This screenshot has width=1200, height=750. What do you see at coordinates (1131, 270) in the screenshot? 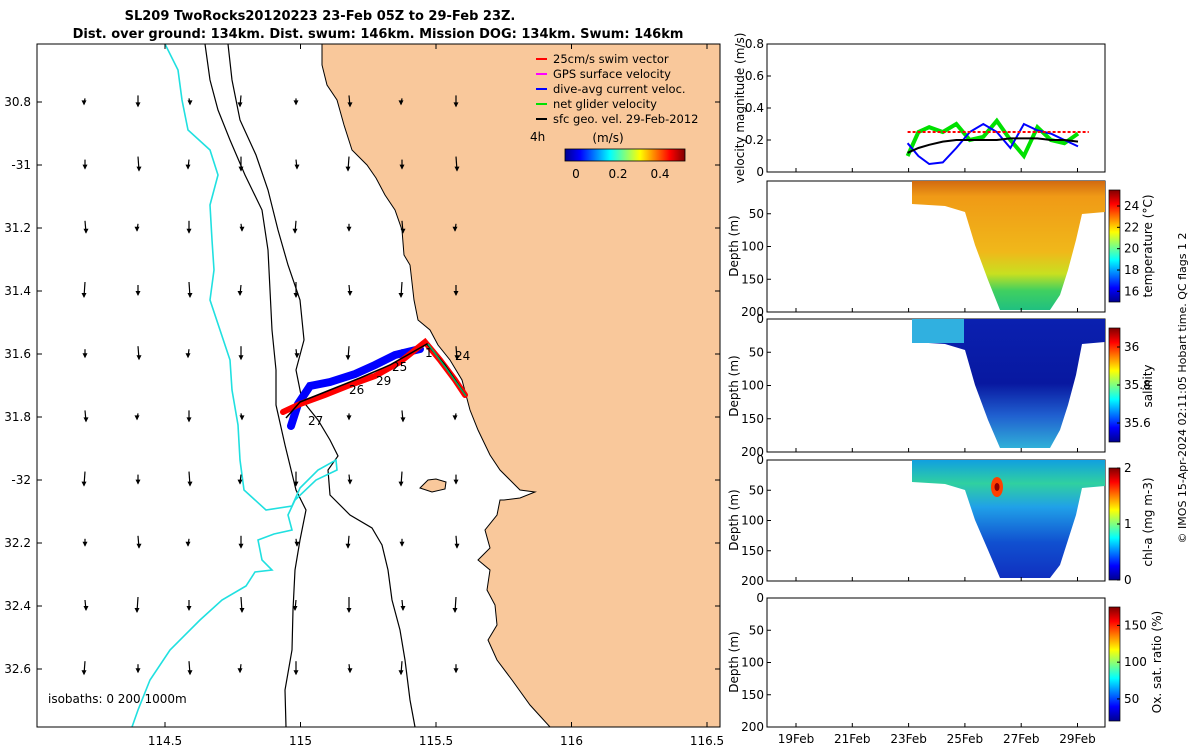
I see `cb-tick-label: 18` at bounding box center [1131, 270].